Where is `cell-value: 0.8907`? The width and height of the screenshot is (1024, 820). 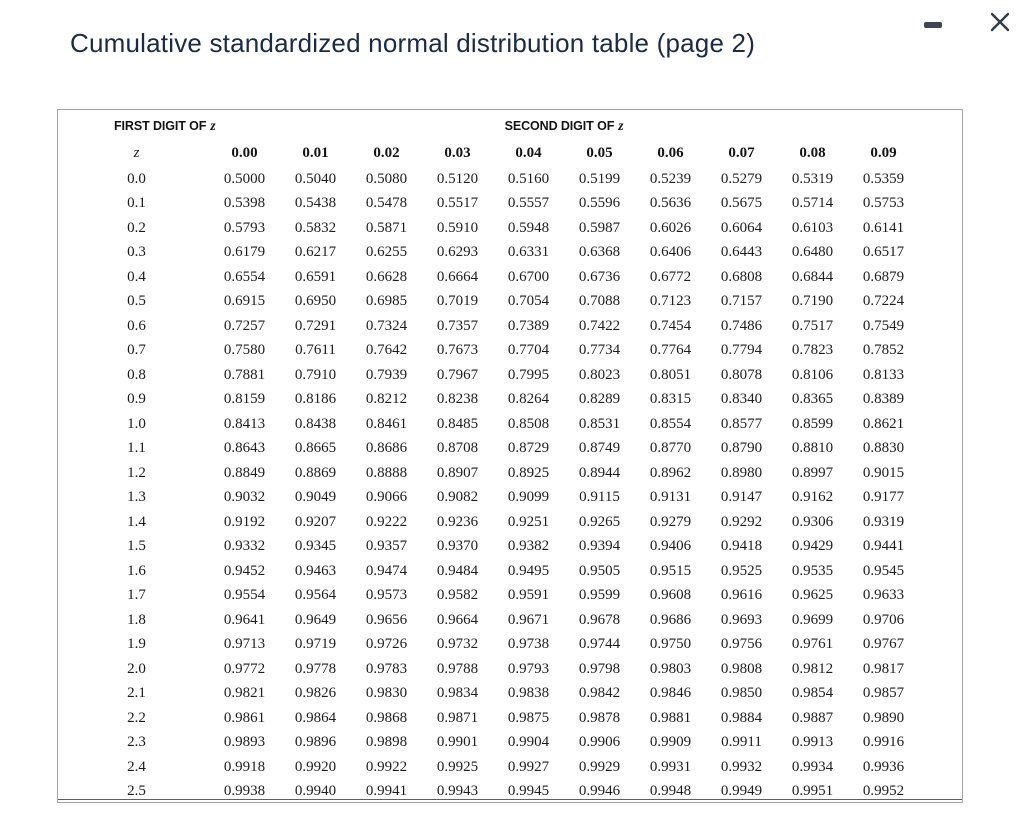 cell-value: 0.8907 is located at coordinates (457, 472).